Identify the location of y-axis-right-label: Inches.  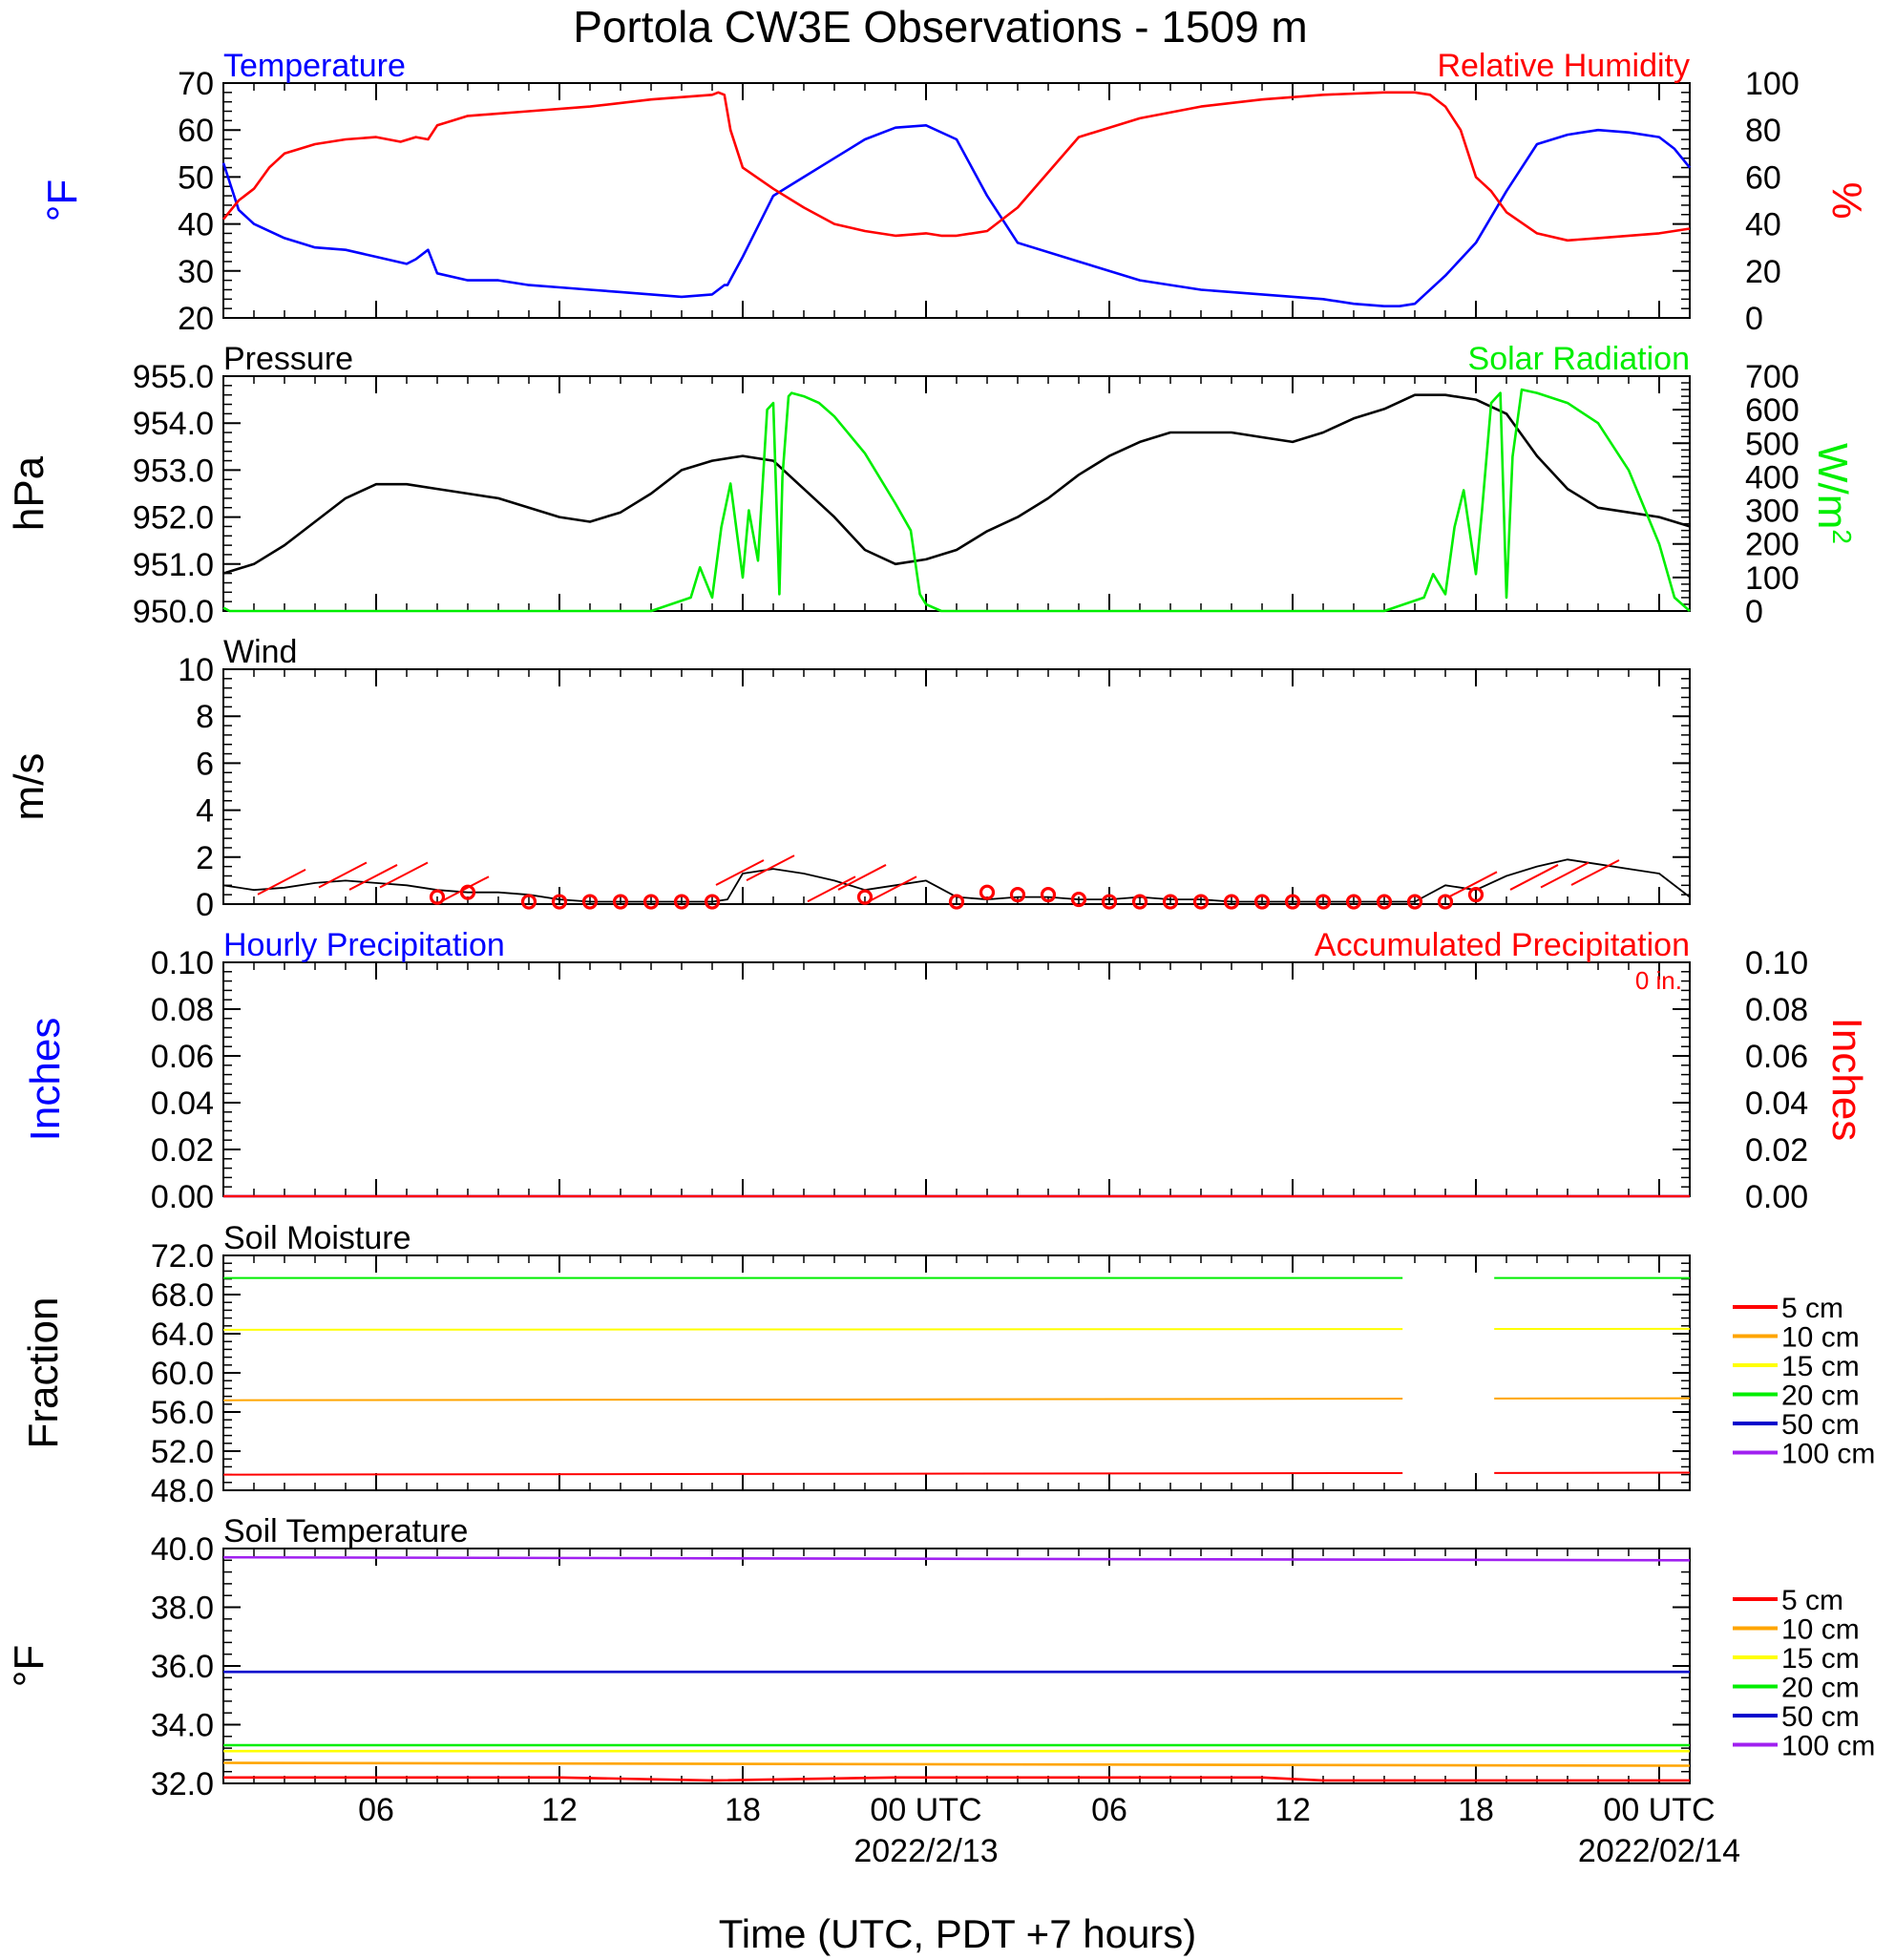
(1846, 1080).